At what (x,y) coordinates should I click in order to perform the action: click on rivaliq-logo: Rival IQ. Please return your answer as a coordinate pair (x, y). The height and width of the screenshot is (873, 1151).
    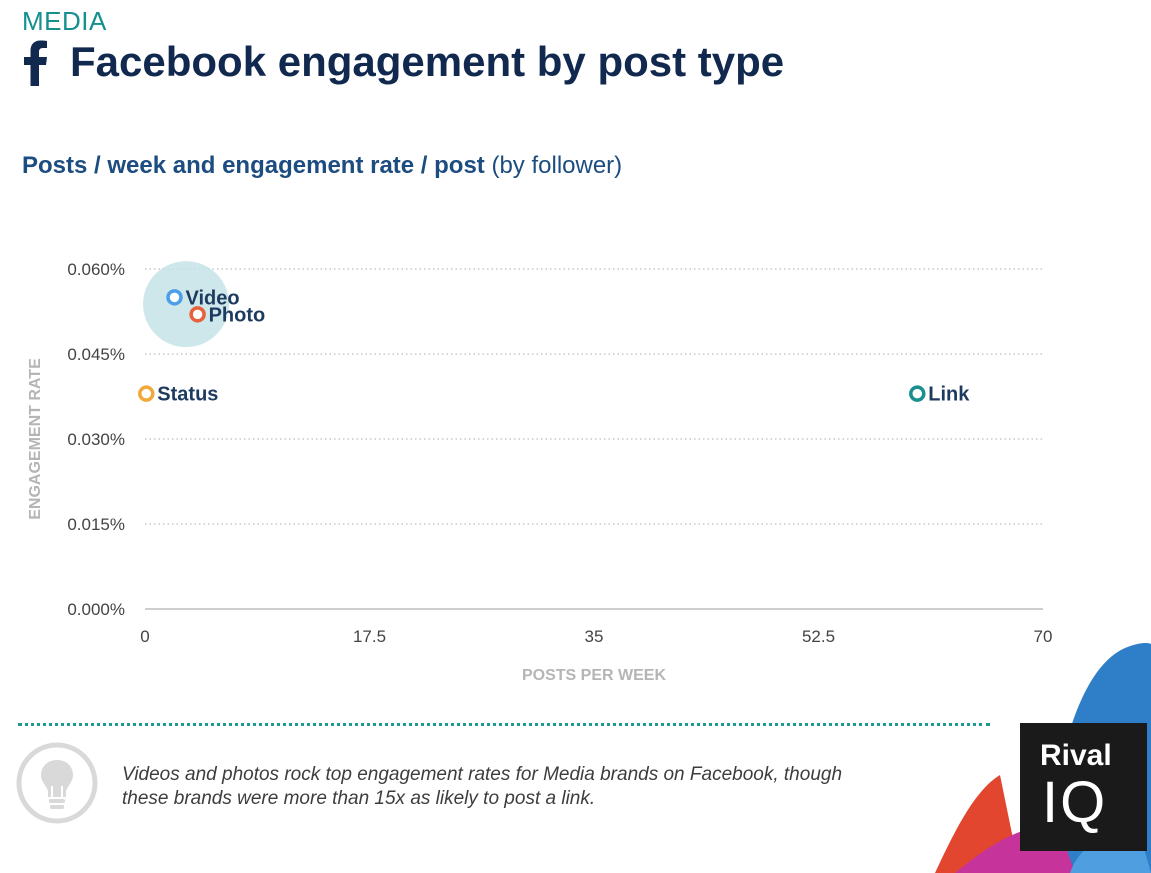
    Looking at the image, I should click on (1083, 787).